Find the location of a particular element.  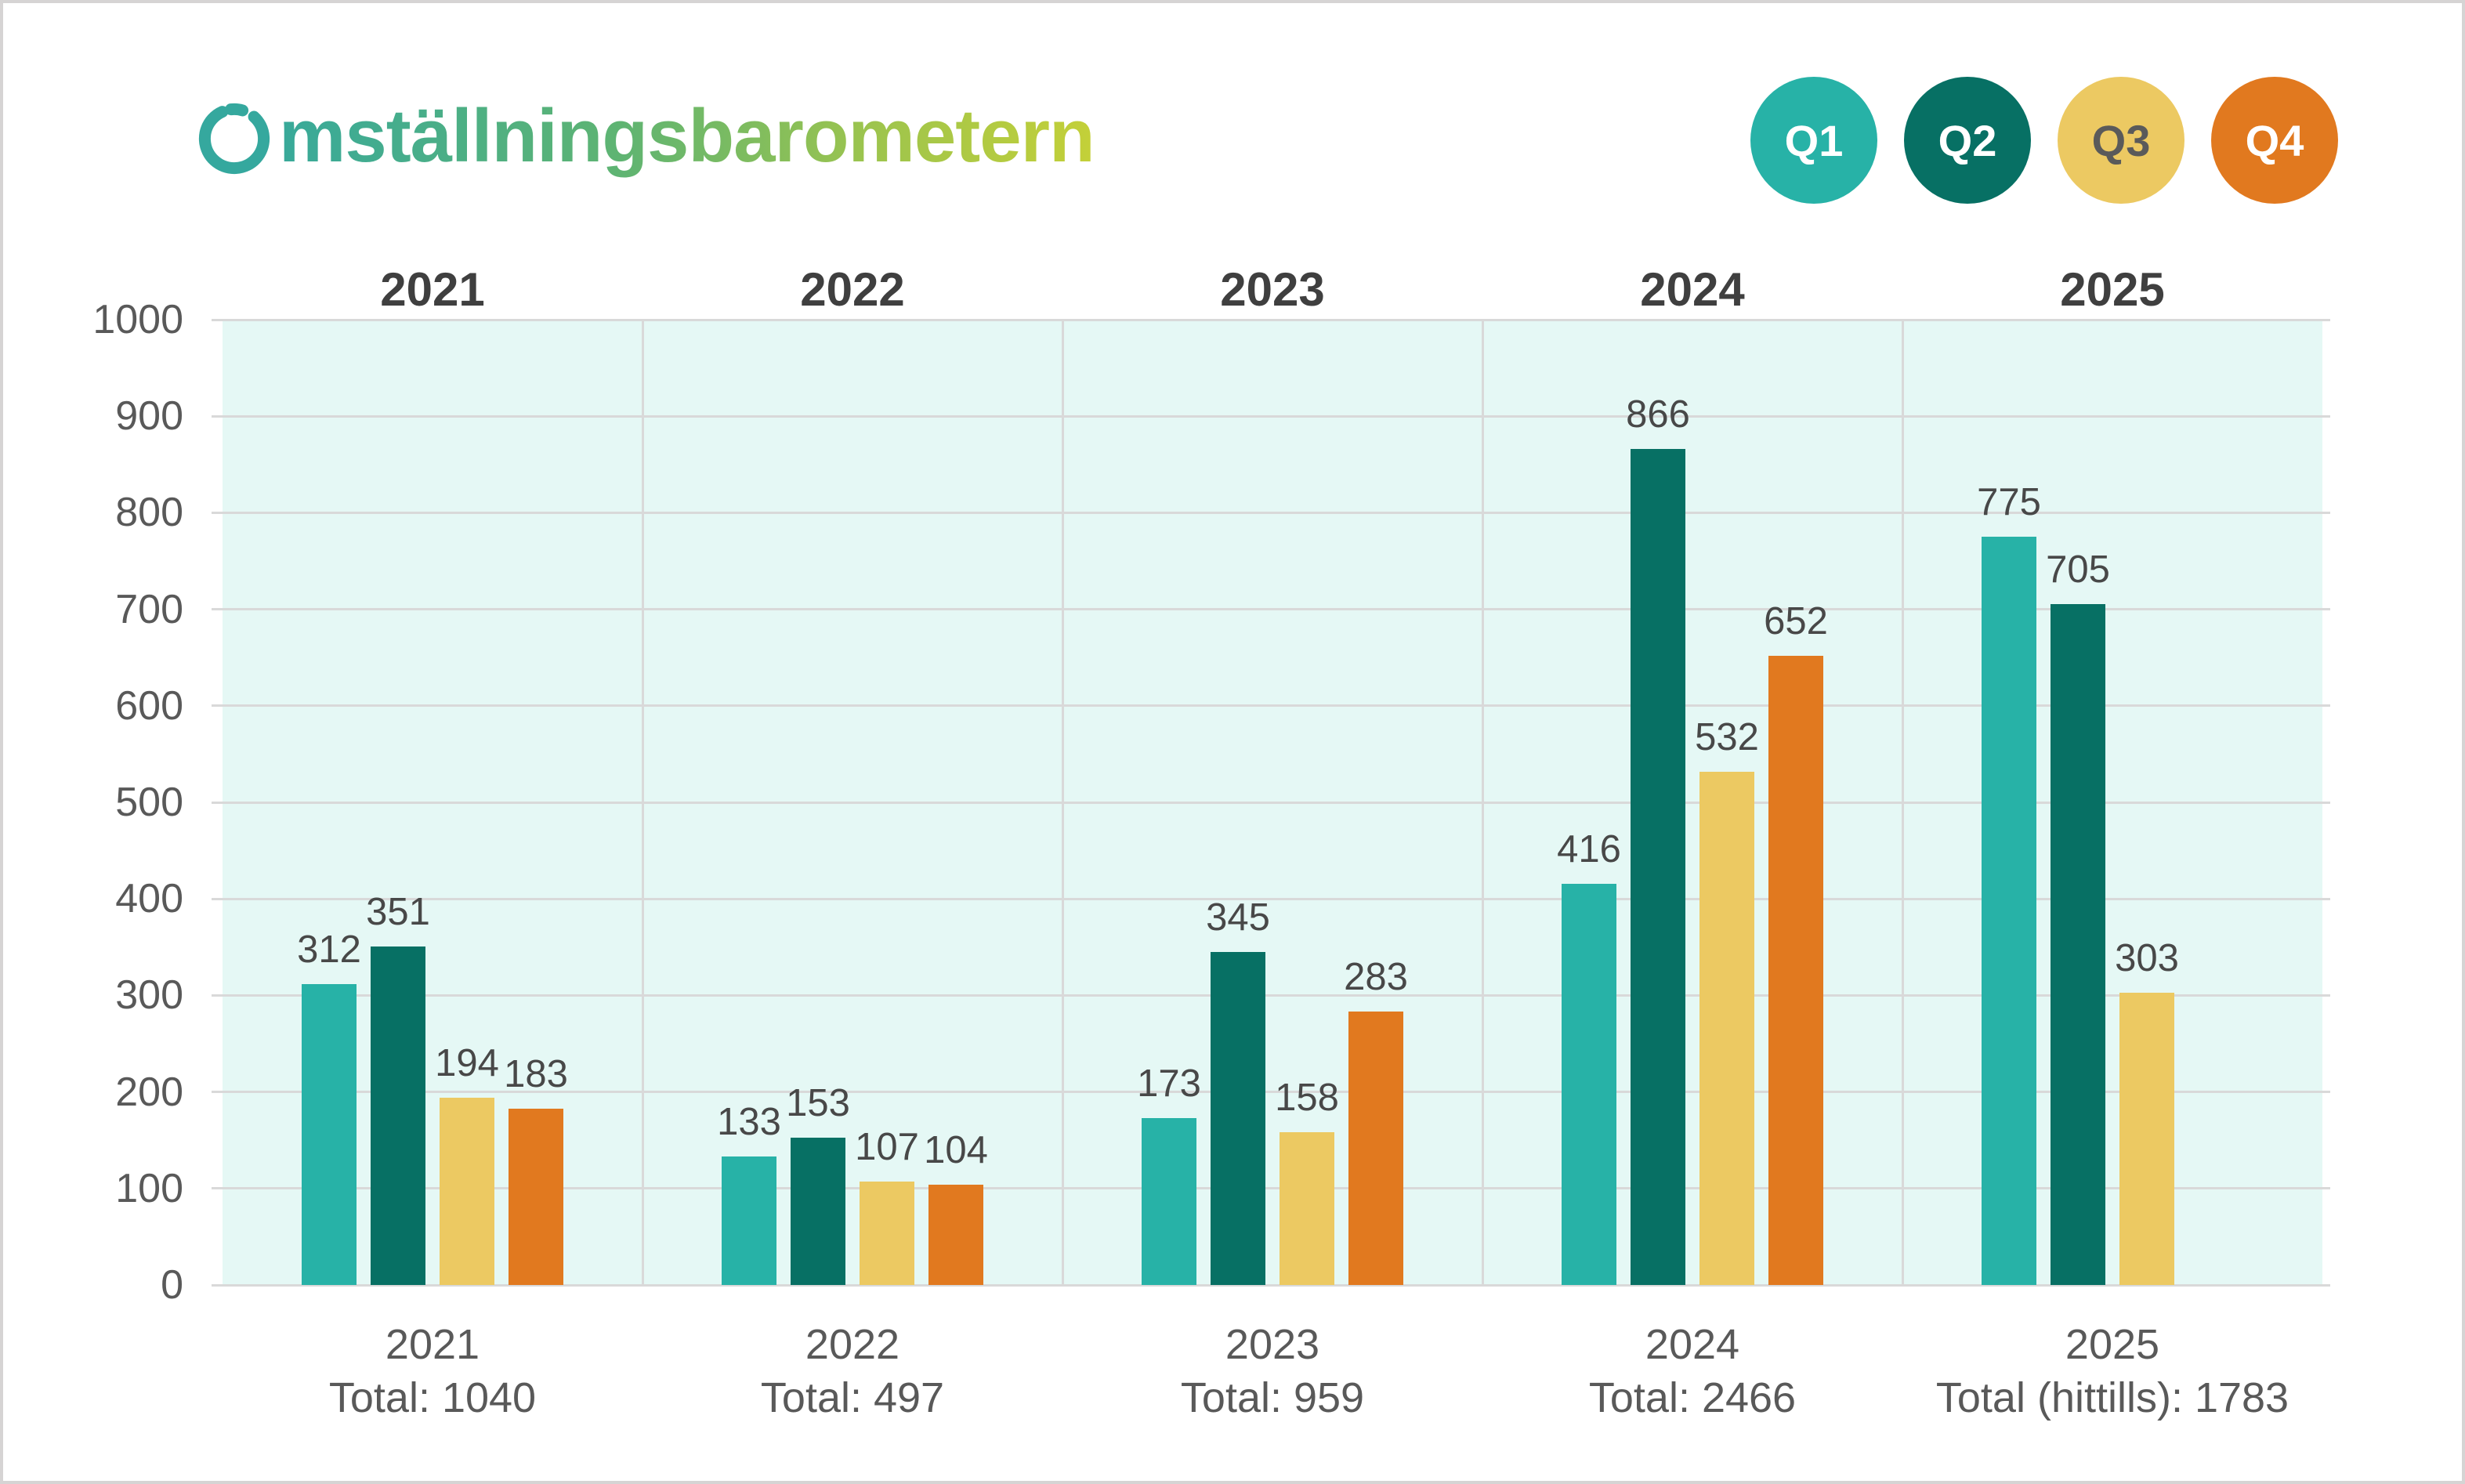

legend-item-q3: Q3 is located at coordinates (2121, 140).